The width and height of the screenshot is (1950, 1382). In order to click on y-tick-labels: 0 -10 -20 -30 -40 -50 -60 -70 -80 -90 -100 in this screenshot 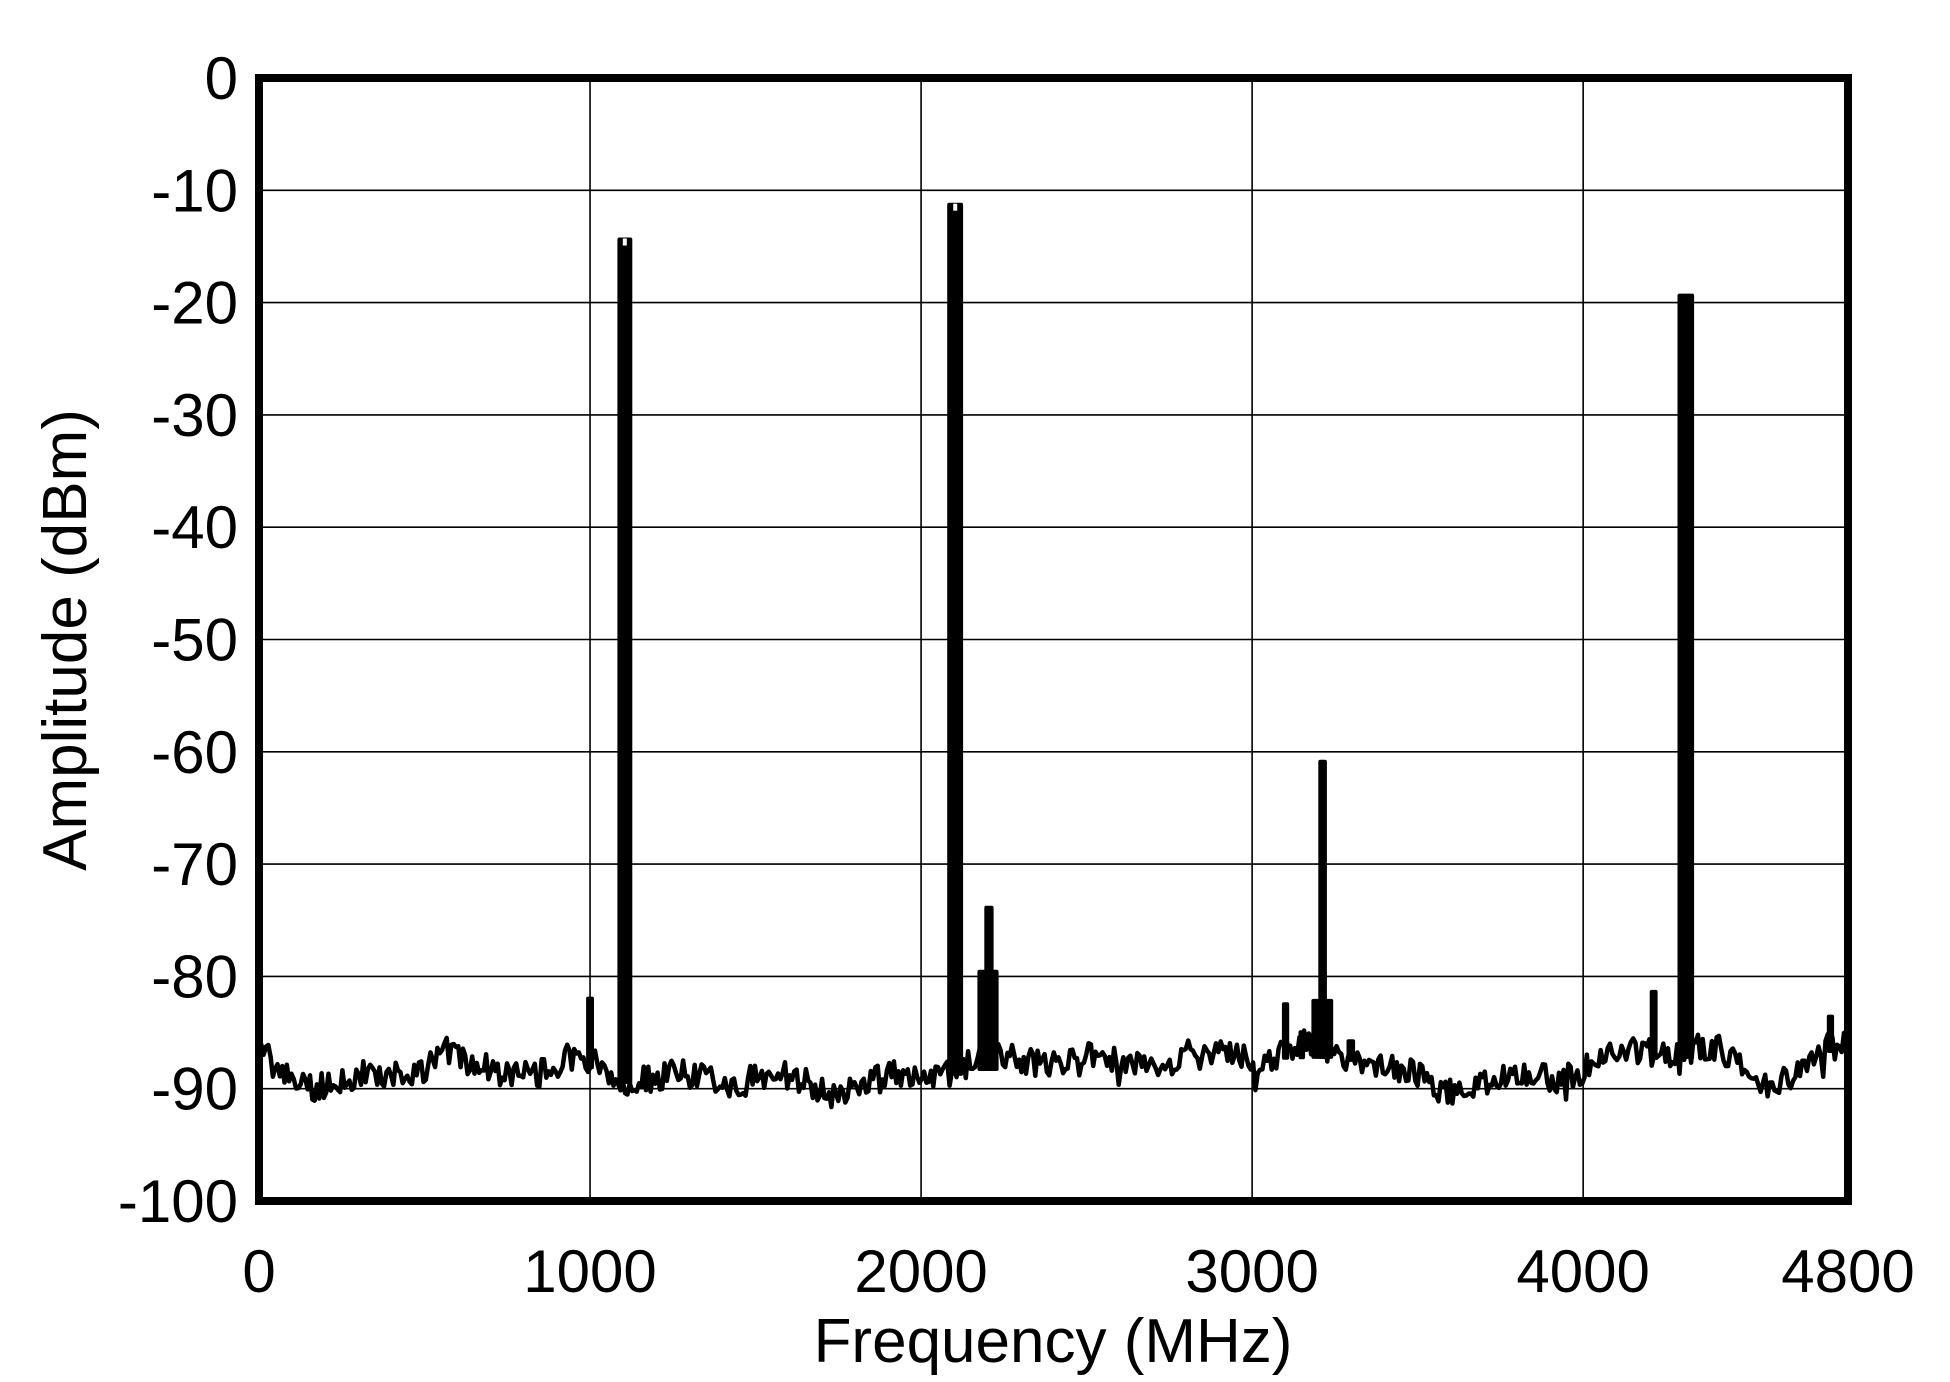, I will do `click(178, 640)`.